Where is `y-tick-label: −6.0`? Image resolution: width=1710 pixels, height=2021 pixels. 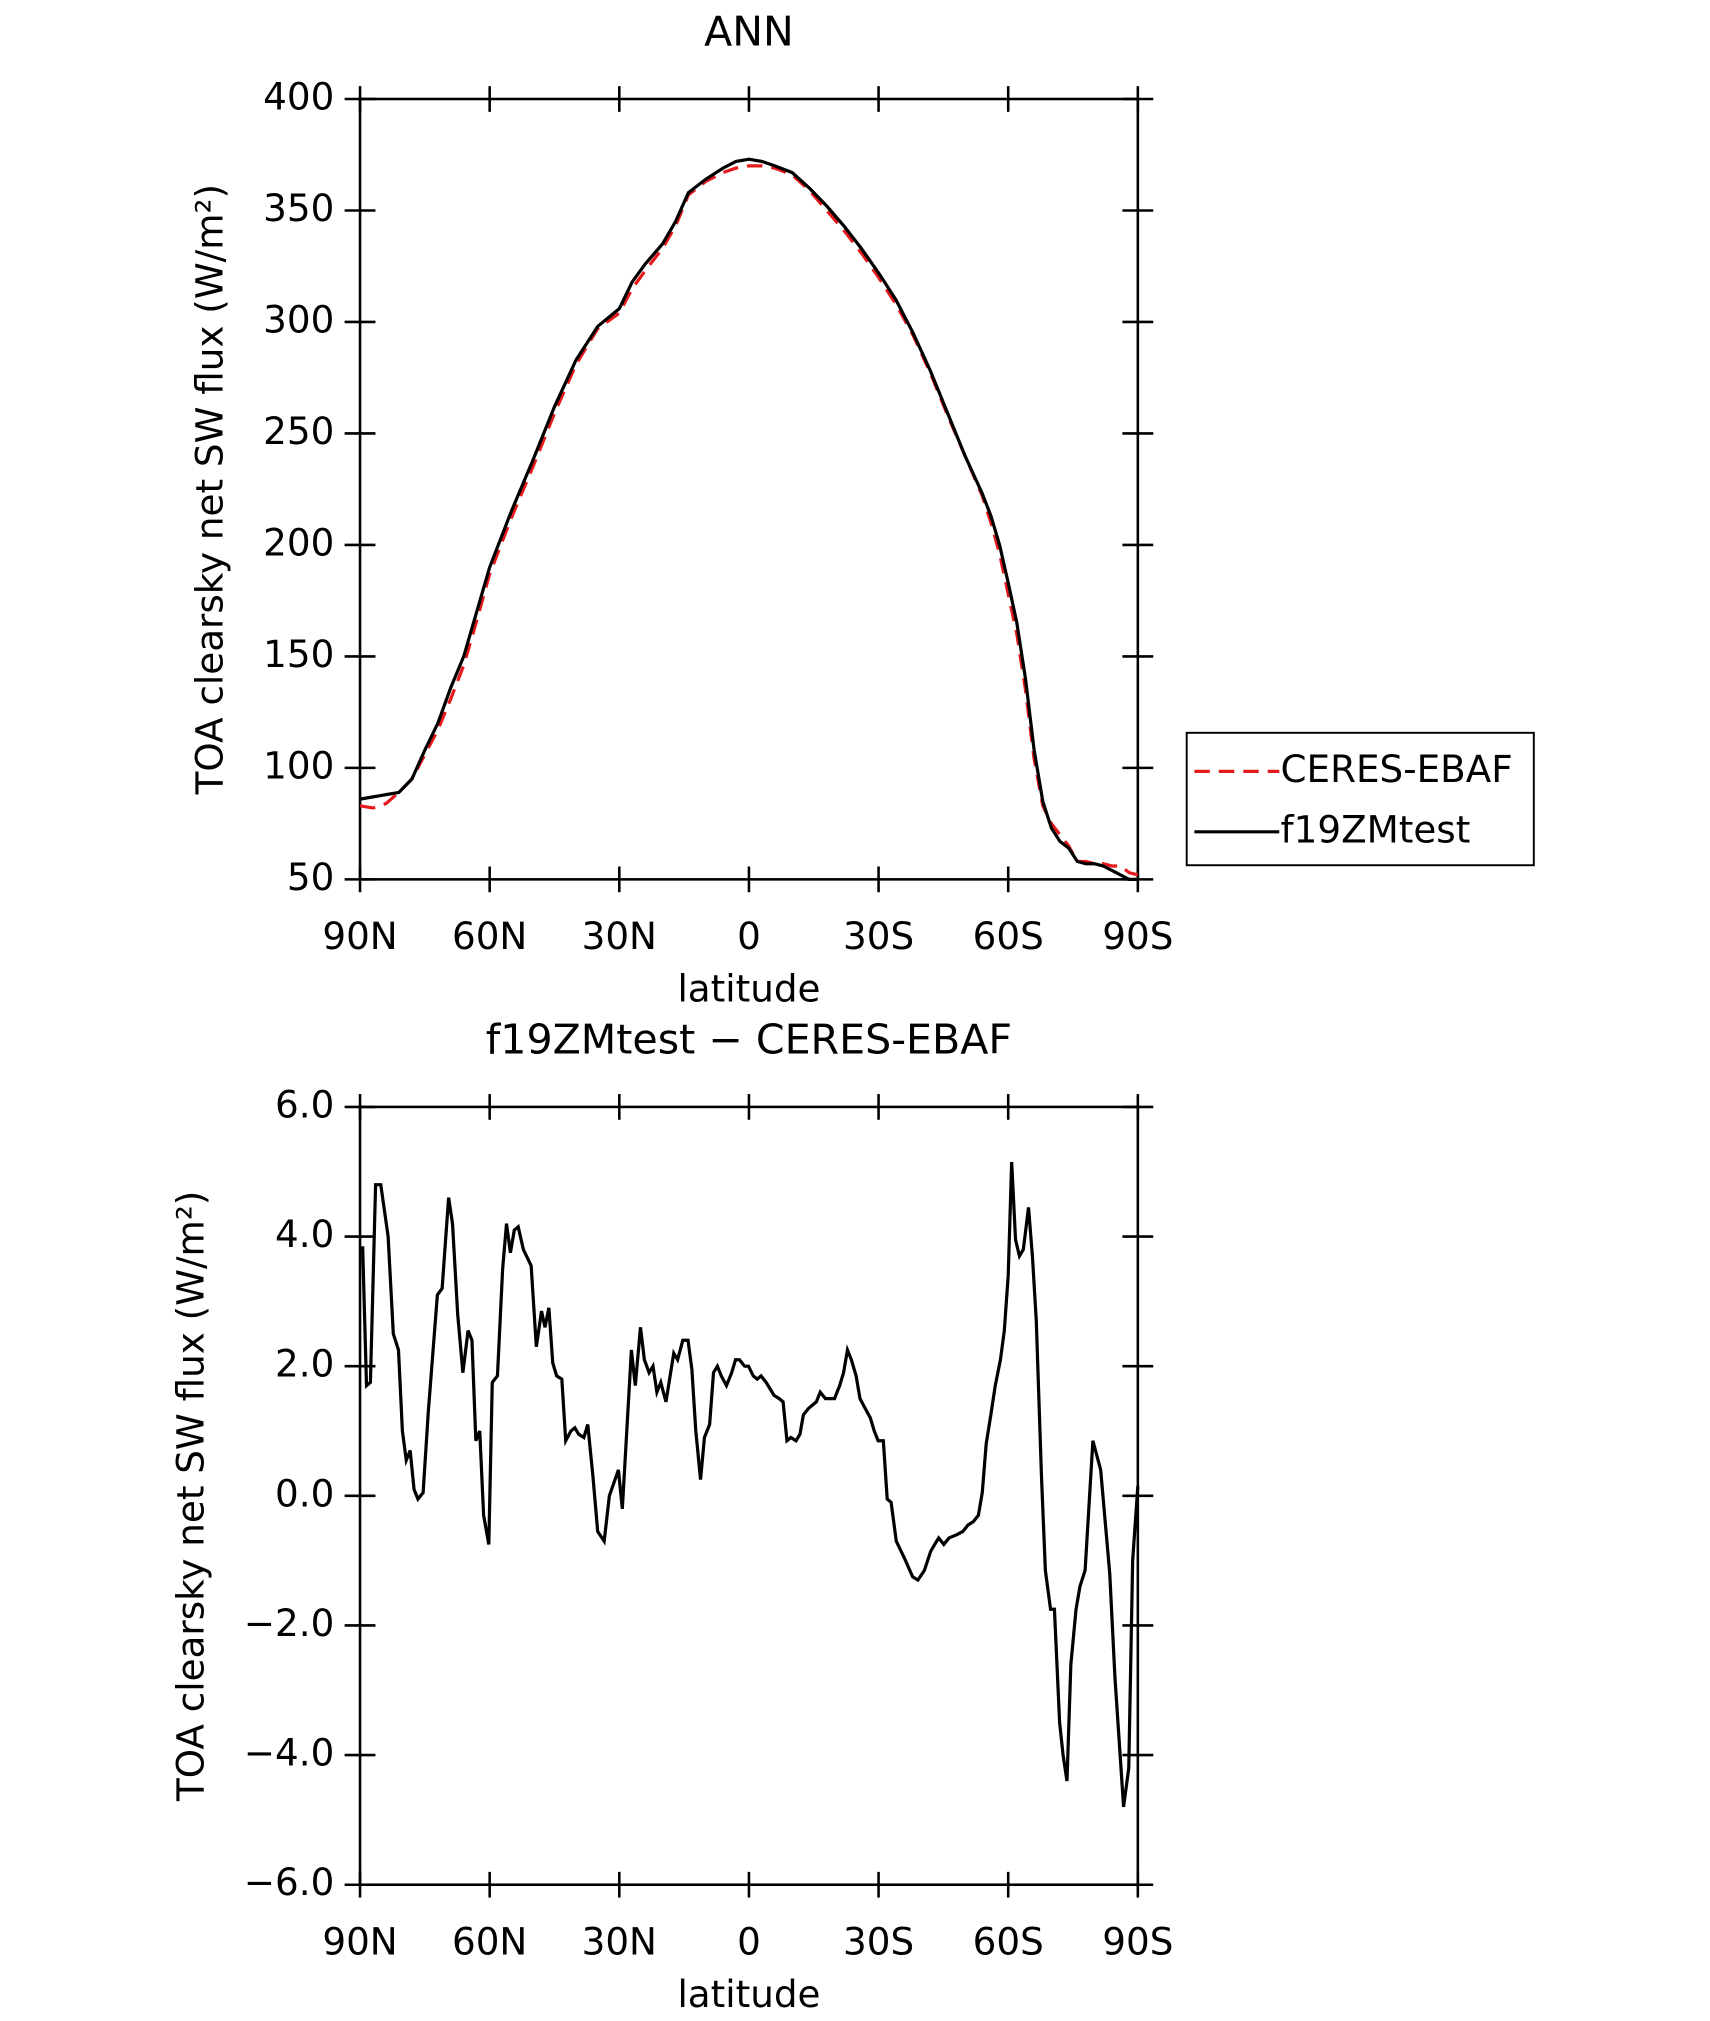
y-tick-label: −6.0 is located at coordinates (289, 1882).